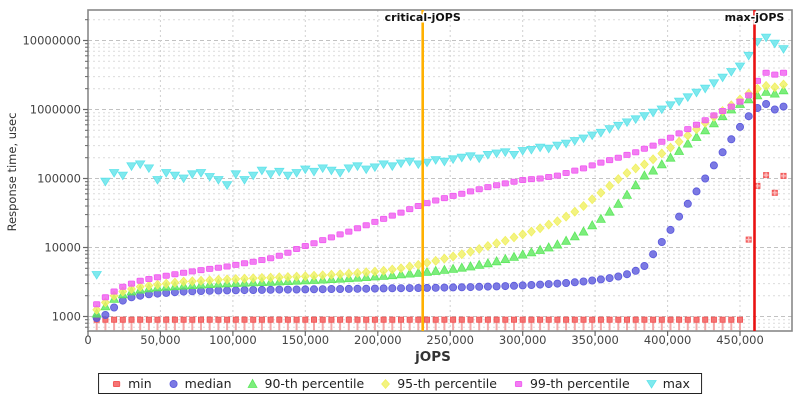  I want to click on legend-item-99-th-percentile: 99-th percentile, so click(571, 383).